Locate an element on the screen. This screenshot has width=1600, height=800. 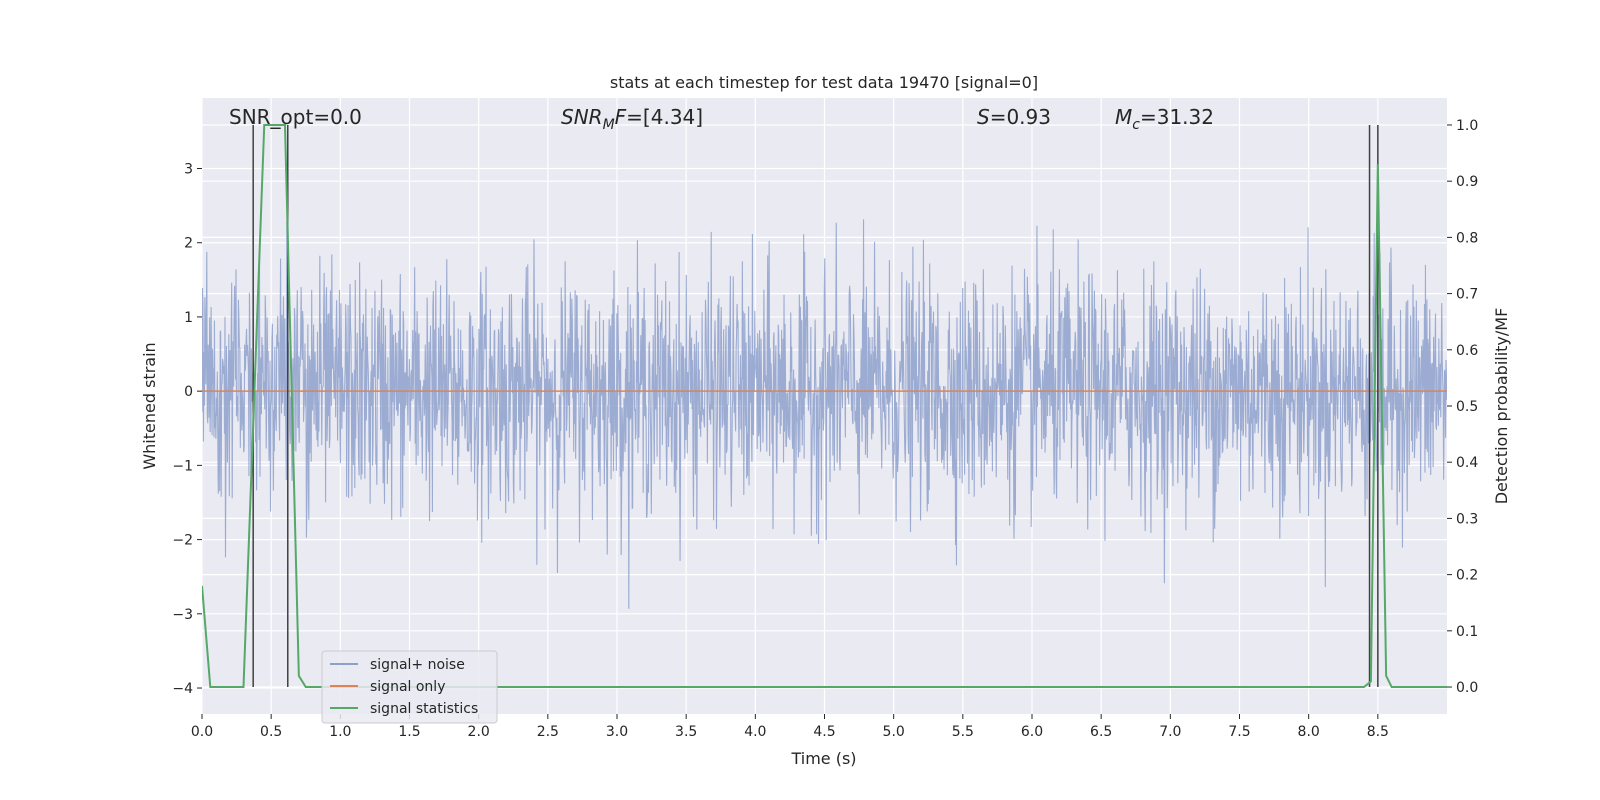
annotation-snr-opt-label: SNR_opt is located at coordinates (271, 117).